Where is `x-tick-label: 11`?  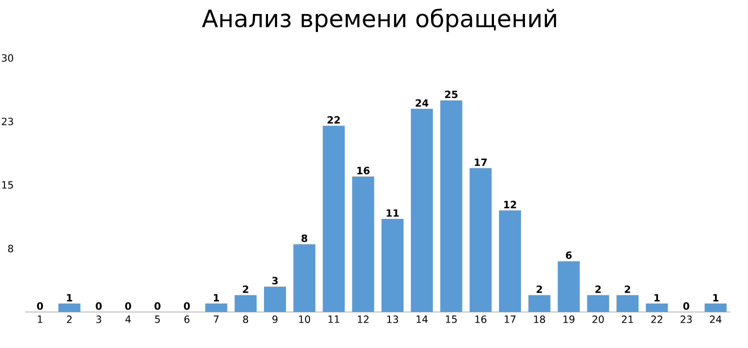 x-tick-label: 11 is located at coordinates (334, 319).